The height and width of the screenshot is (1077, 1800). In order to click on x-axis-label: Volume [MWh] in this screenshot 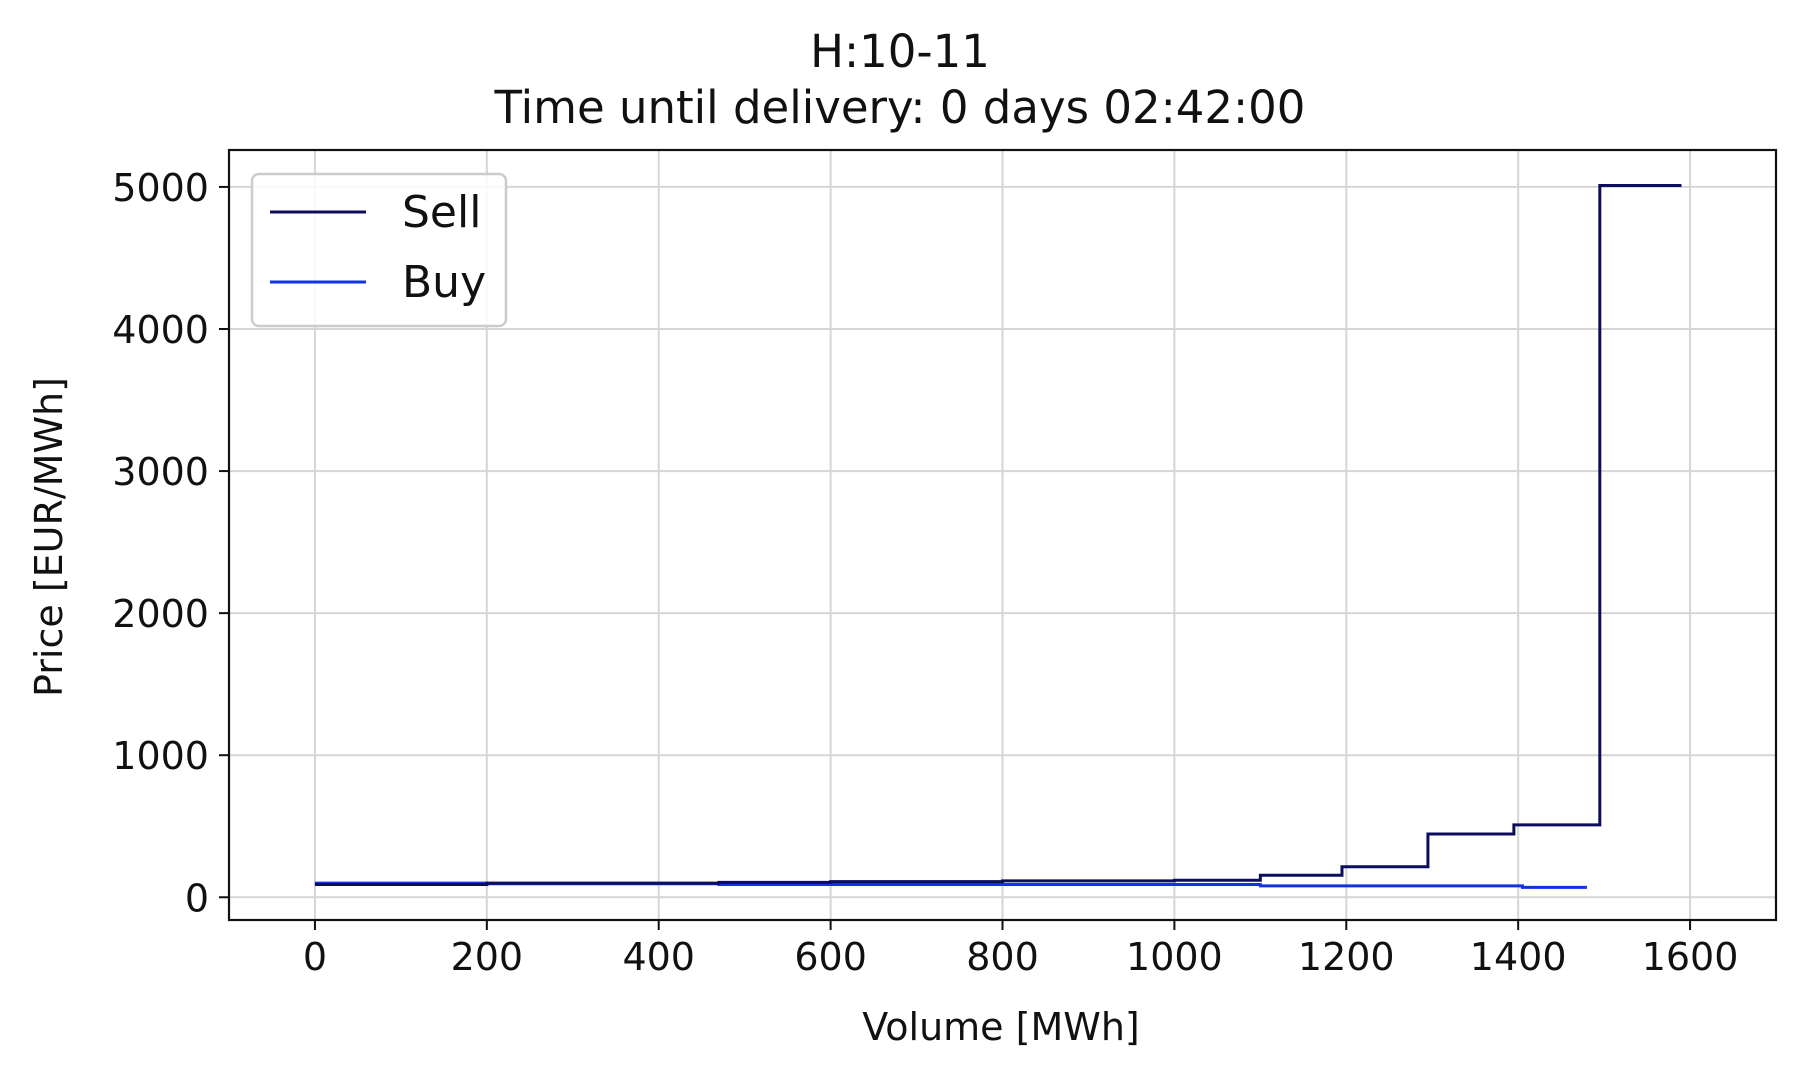, I will do `click(1001, 1027)`.